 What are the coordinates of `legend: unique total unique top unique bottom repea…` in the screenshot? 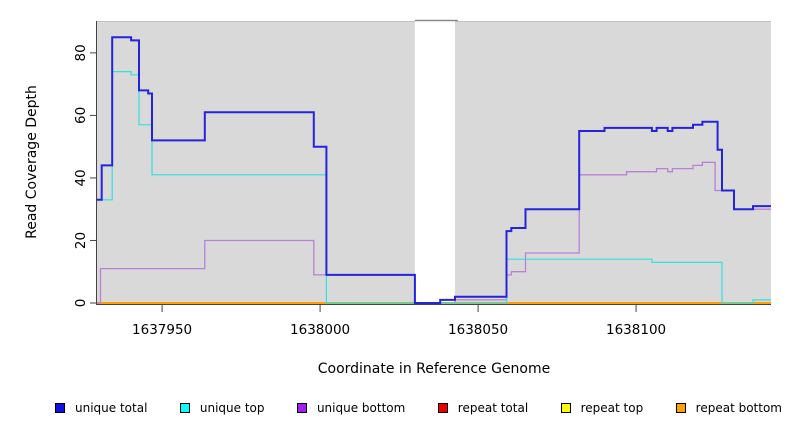 It's located at (418, 408).